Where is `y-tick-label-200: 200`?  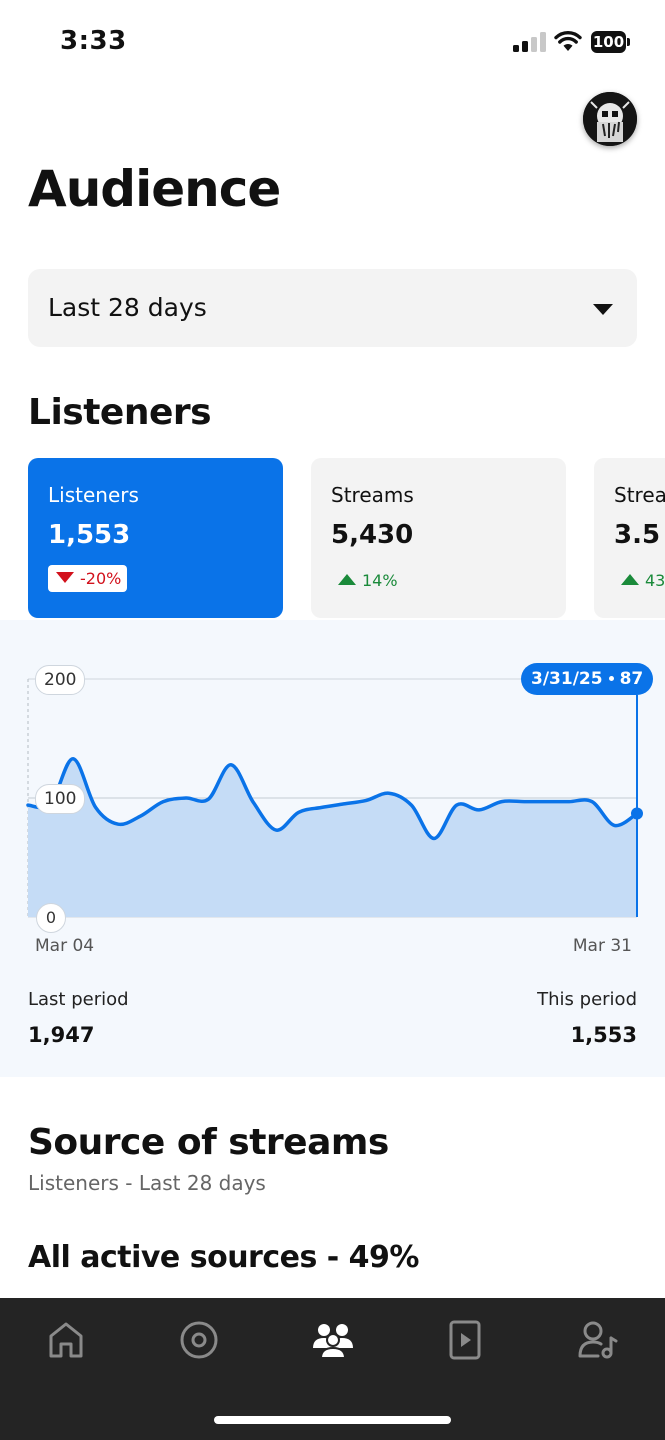
y-tick-label-200: 200 is located at coordinates (60, 680).